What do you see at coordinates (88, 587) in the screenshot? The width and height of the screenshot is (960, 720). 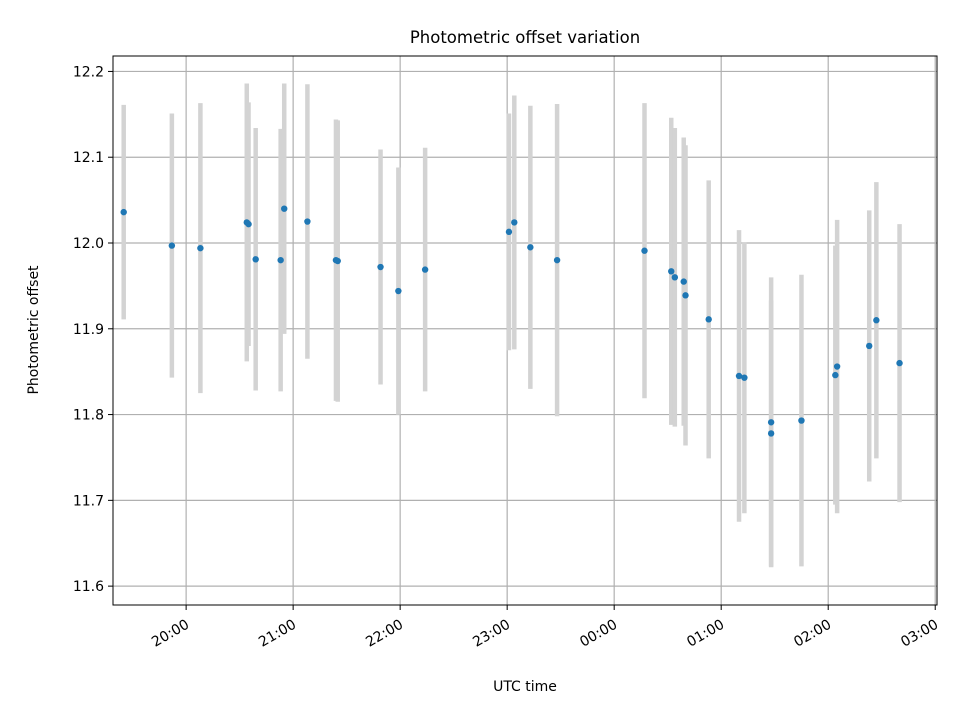 I see `y-tick-label: 11.6` at bounding box center [88, 587].